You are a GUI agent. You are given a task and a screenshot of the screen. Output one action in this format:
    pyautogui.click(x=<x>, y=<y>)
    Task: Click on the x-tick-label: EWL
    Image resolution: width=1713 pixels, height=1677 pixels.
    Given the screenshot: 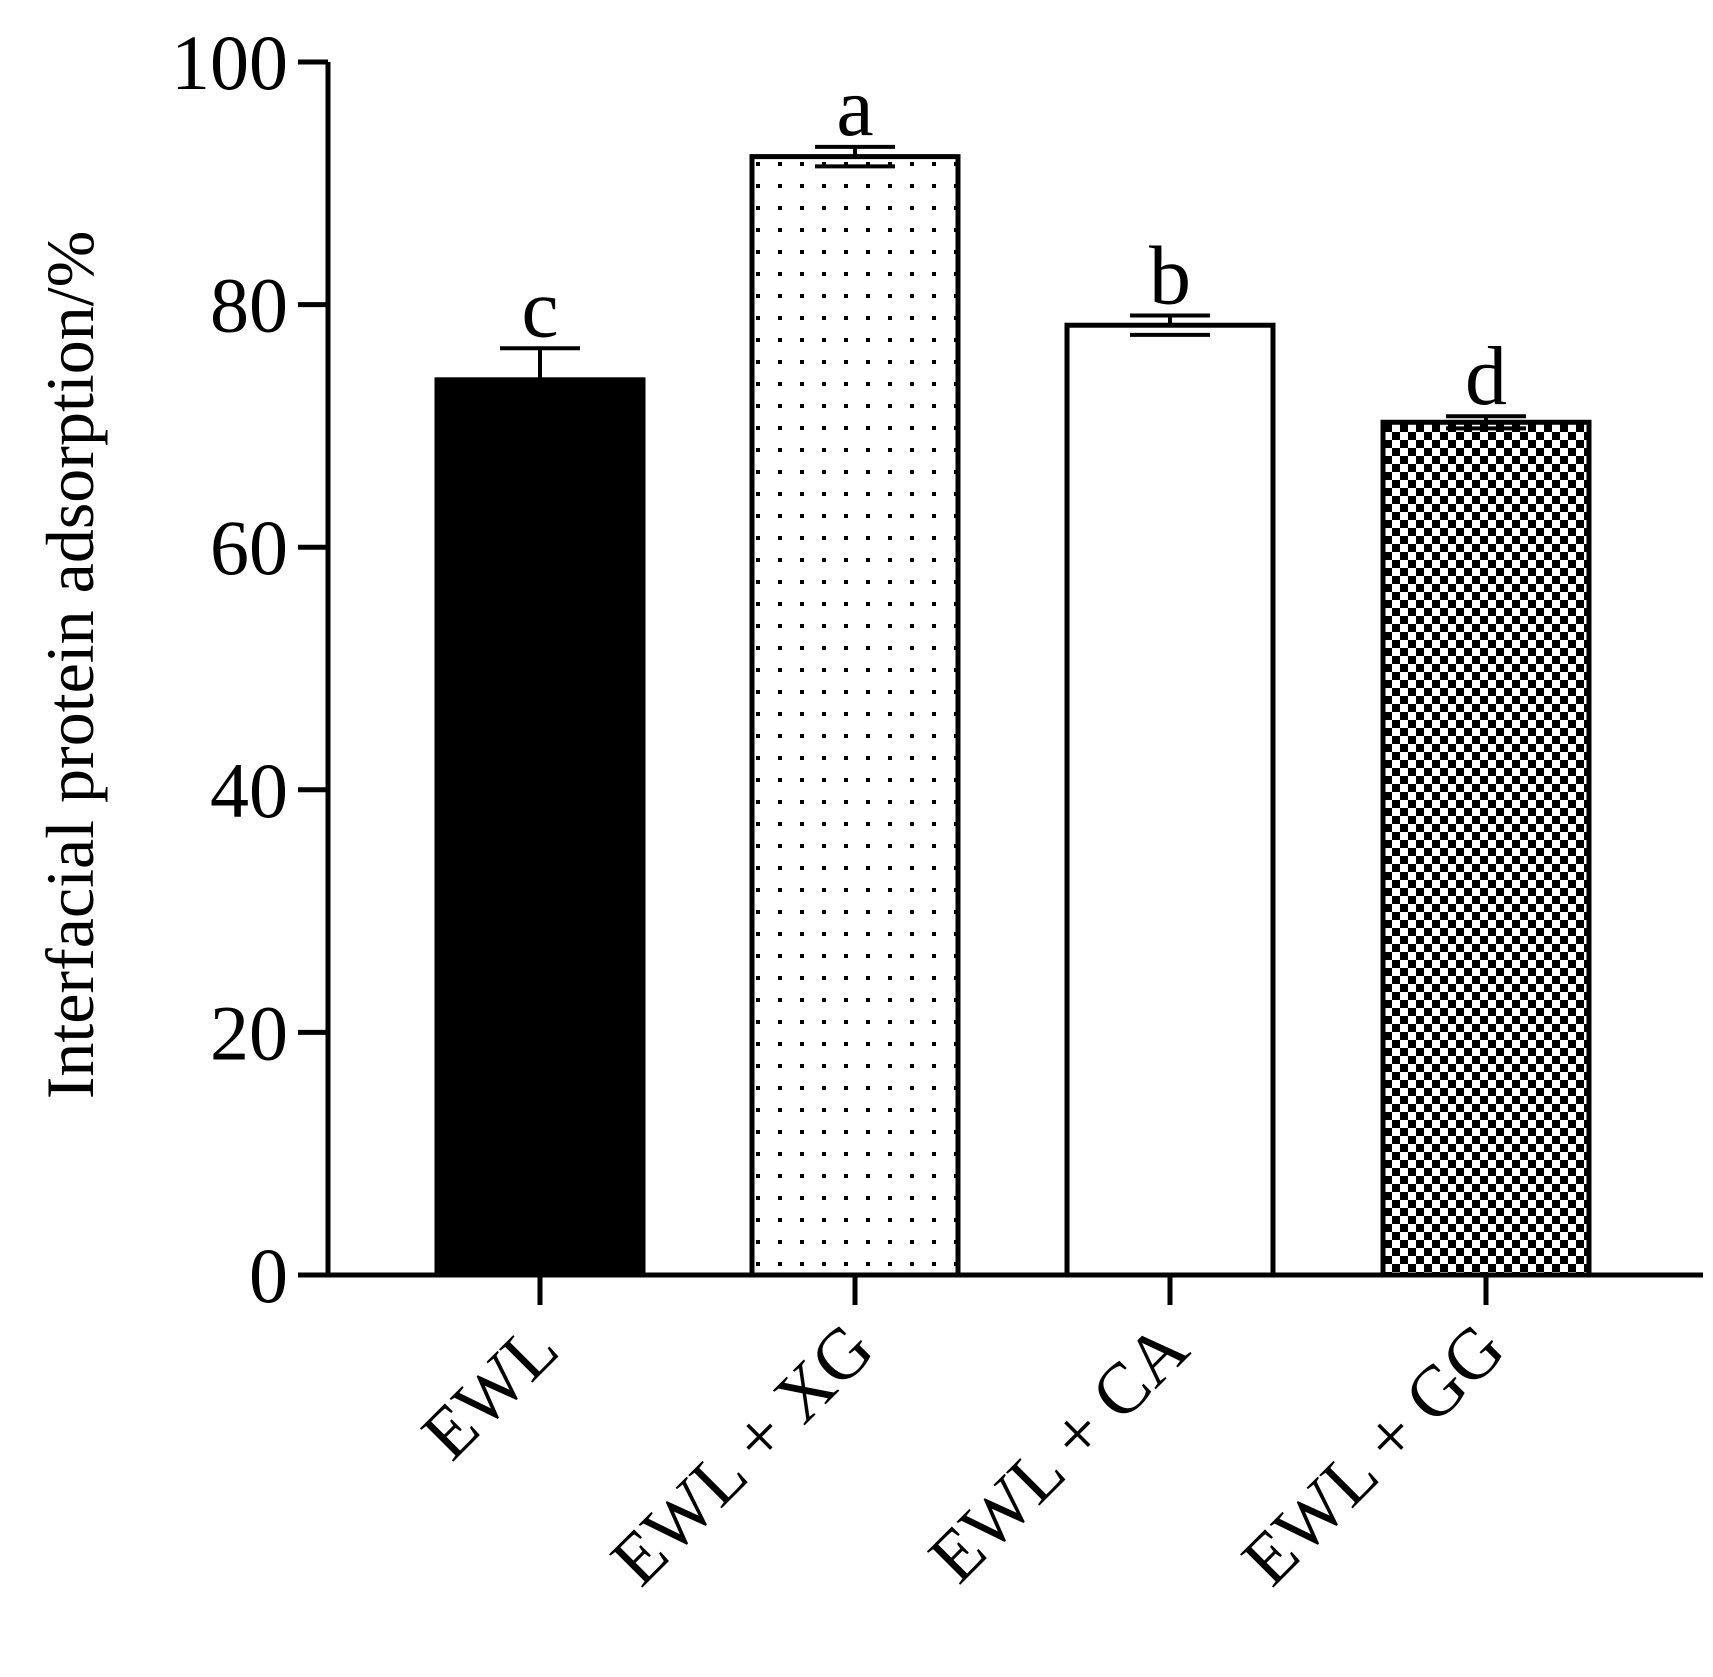 What is the action you would take?
    pyautogui.click(x=489, y=1391)
    